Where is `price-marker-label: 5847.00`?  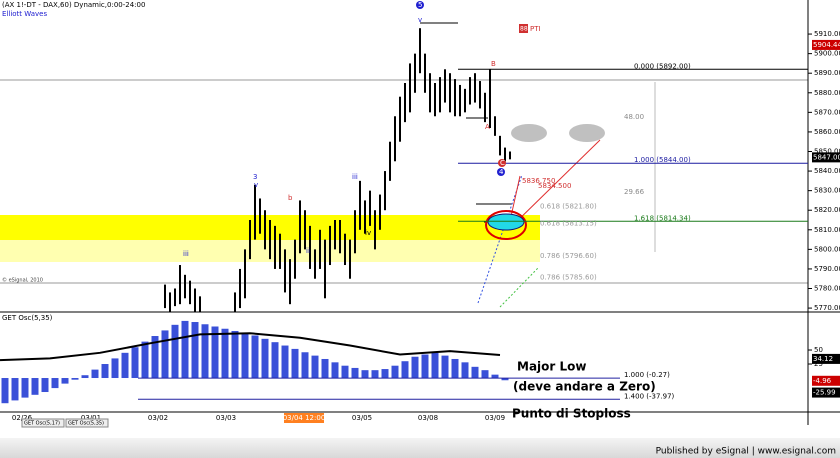 price-marker-label: 5847.00 is located at coordinates (826, 157).